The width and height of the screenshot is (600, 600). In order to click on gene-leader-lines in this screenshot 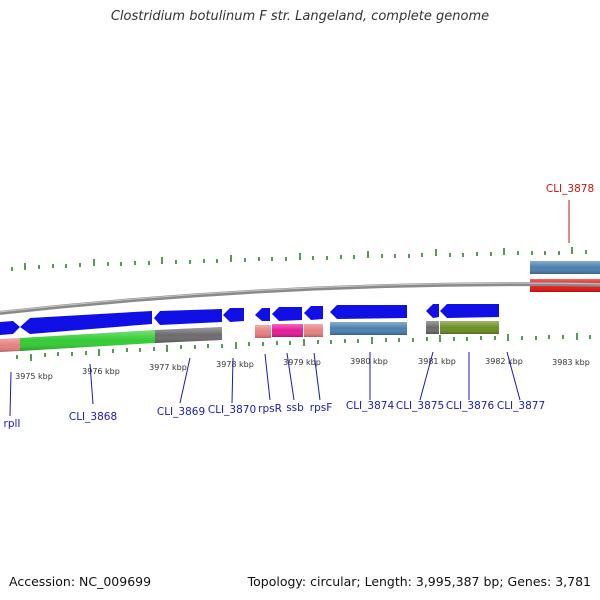, I will do `click(265, 384)`.